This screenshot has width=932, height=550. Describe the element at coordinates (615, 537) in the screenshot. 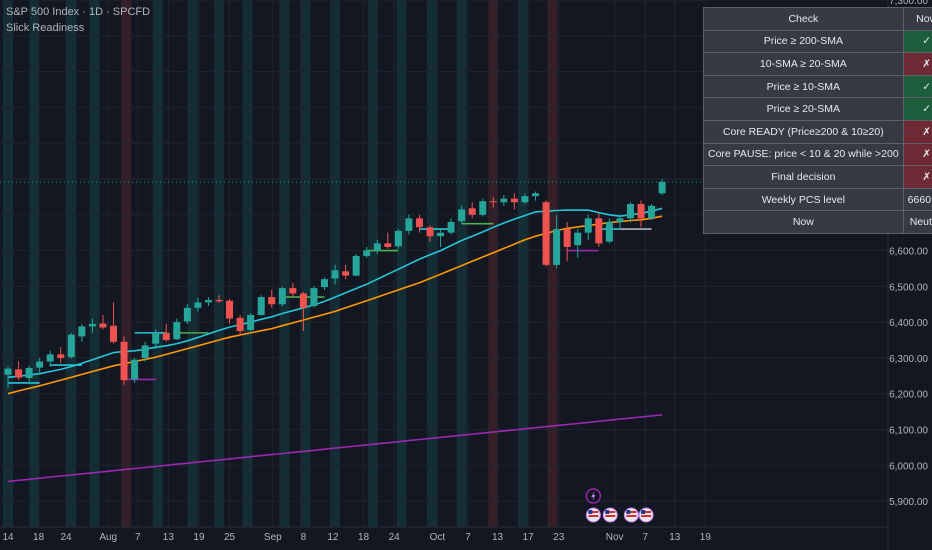

I see `time-axis-label: Nov` at that location.